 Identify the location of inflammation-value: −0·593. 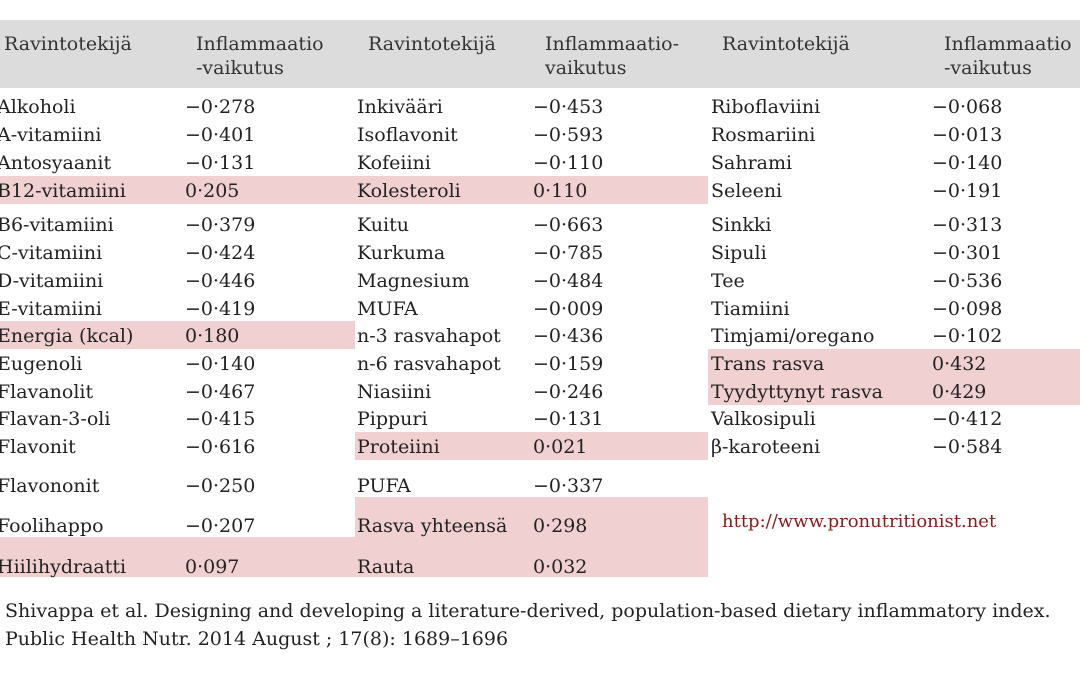
(568, 135).